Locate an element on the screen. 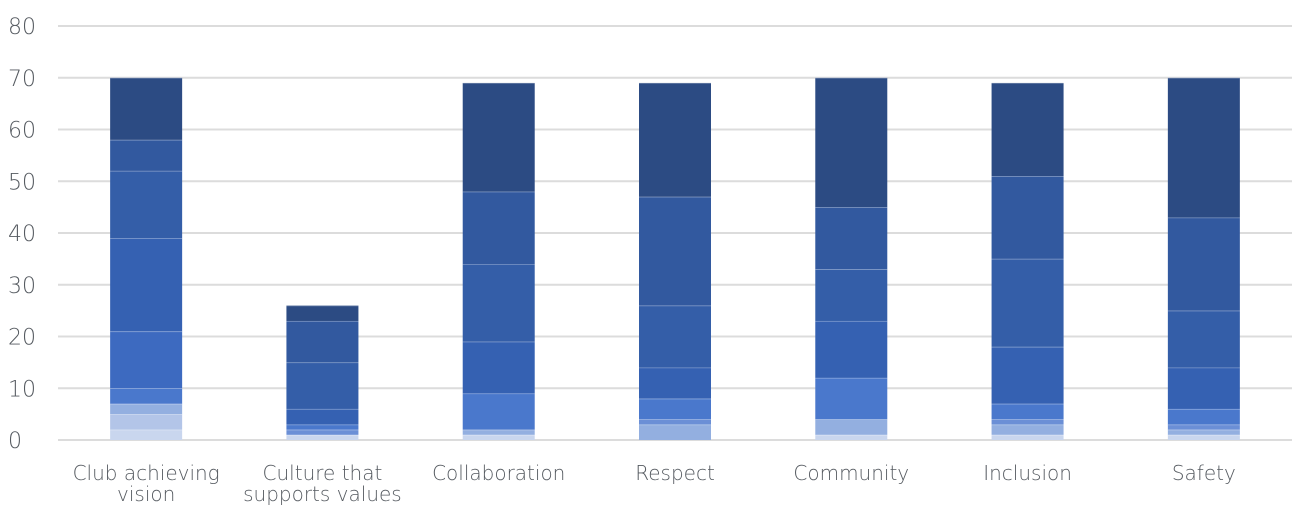 The width and height of the screenshot is (1315, 506). x-category-label: Inclusion is located at coordinates (1027, 473).